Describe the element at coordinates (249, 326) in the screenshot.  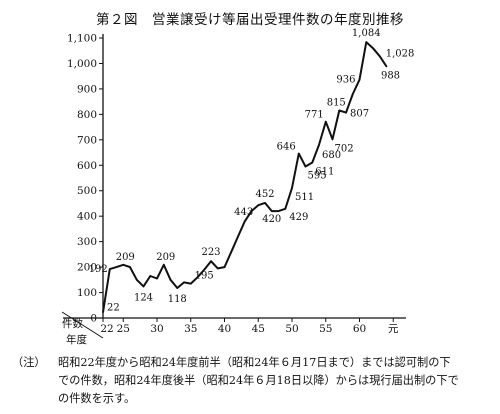
I see `x-axis-ticks: 22 25 30 35 40 45 50 55 60 元` at that location.